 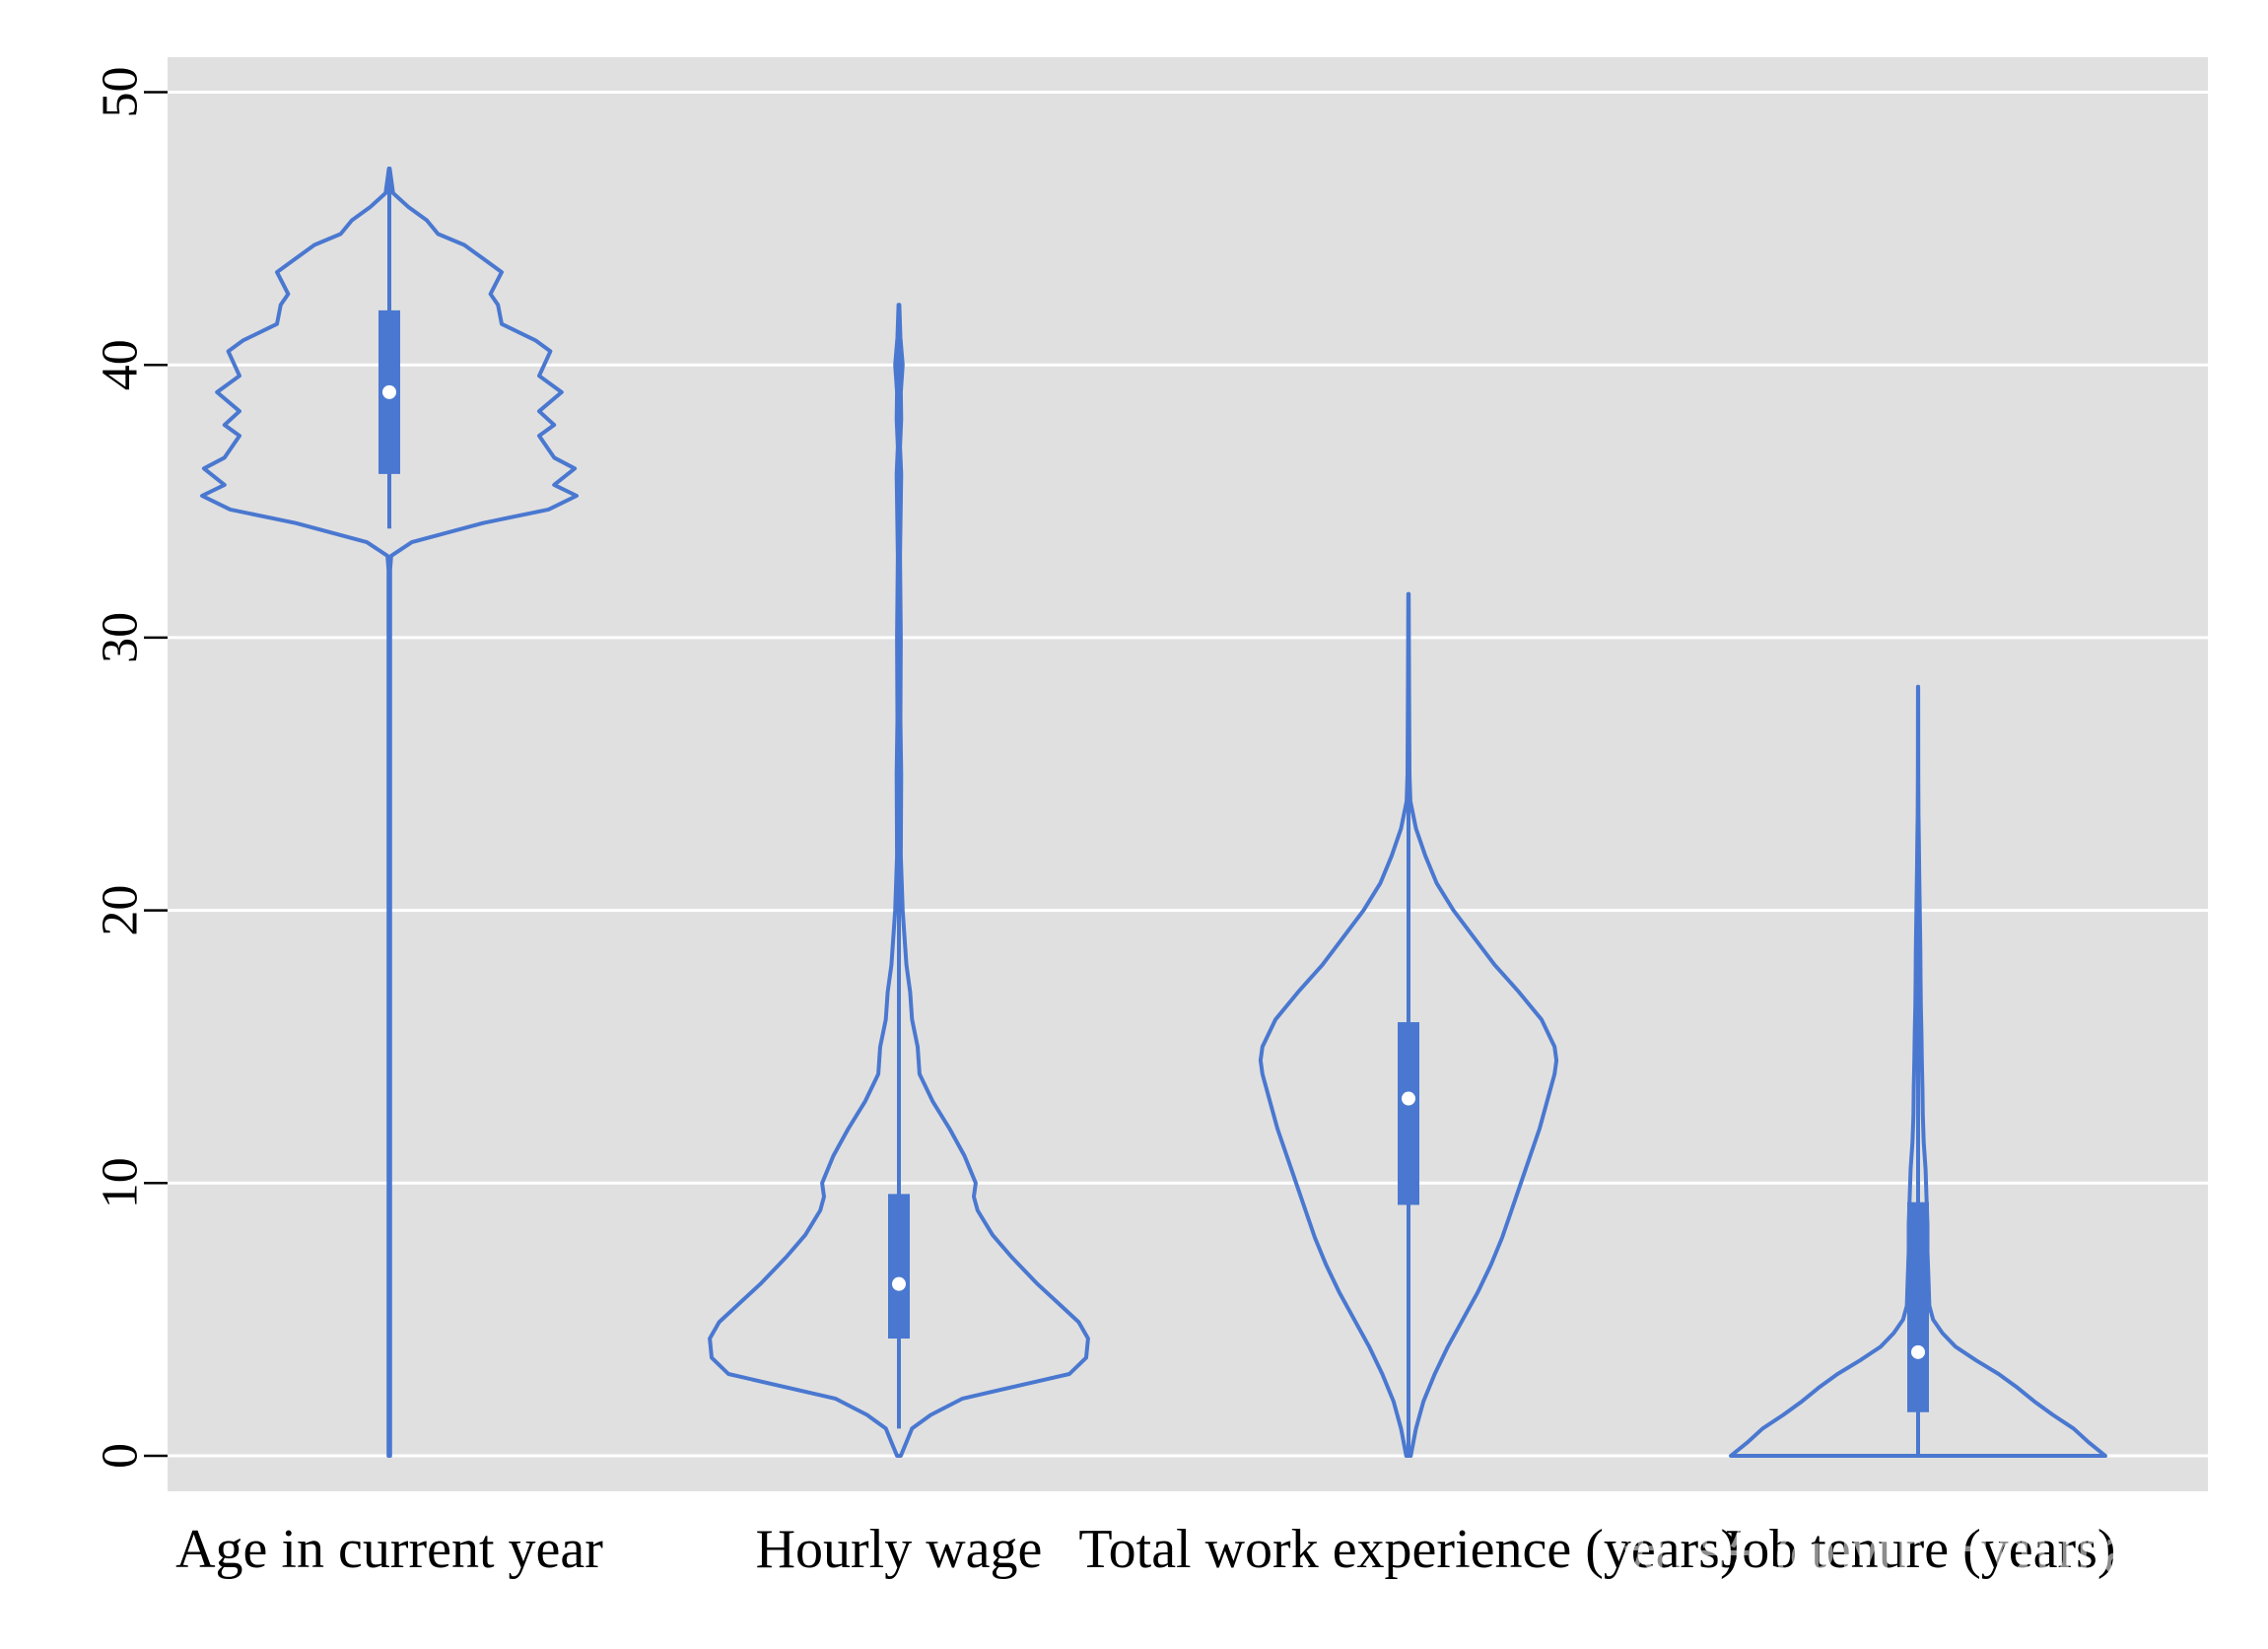 I want to click on category-label: Age in current year, so click(x=389, y=1549).